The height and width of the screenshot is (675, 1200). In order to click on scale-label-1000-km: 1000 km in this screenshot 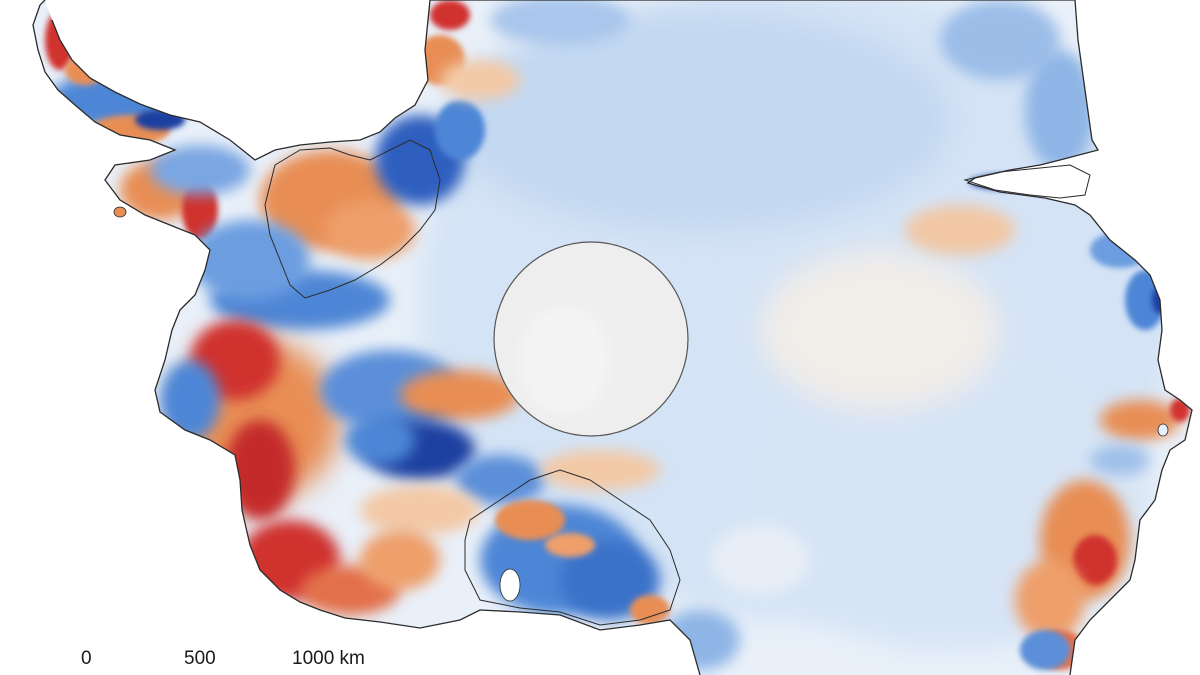, I will do `click(328, 658)`.